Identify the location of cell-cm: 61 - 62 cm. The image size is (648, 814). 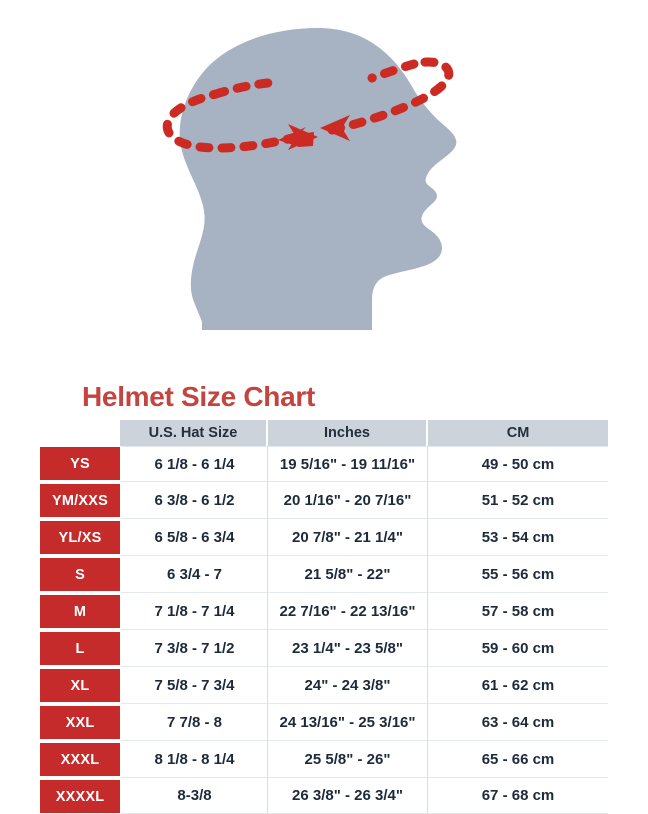
(518, 685).